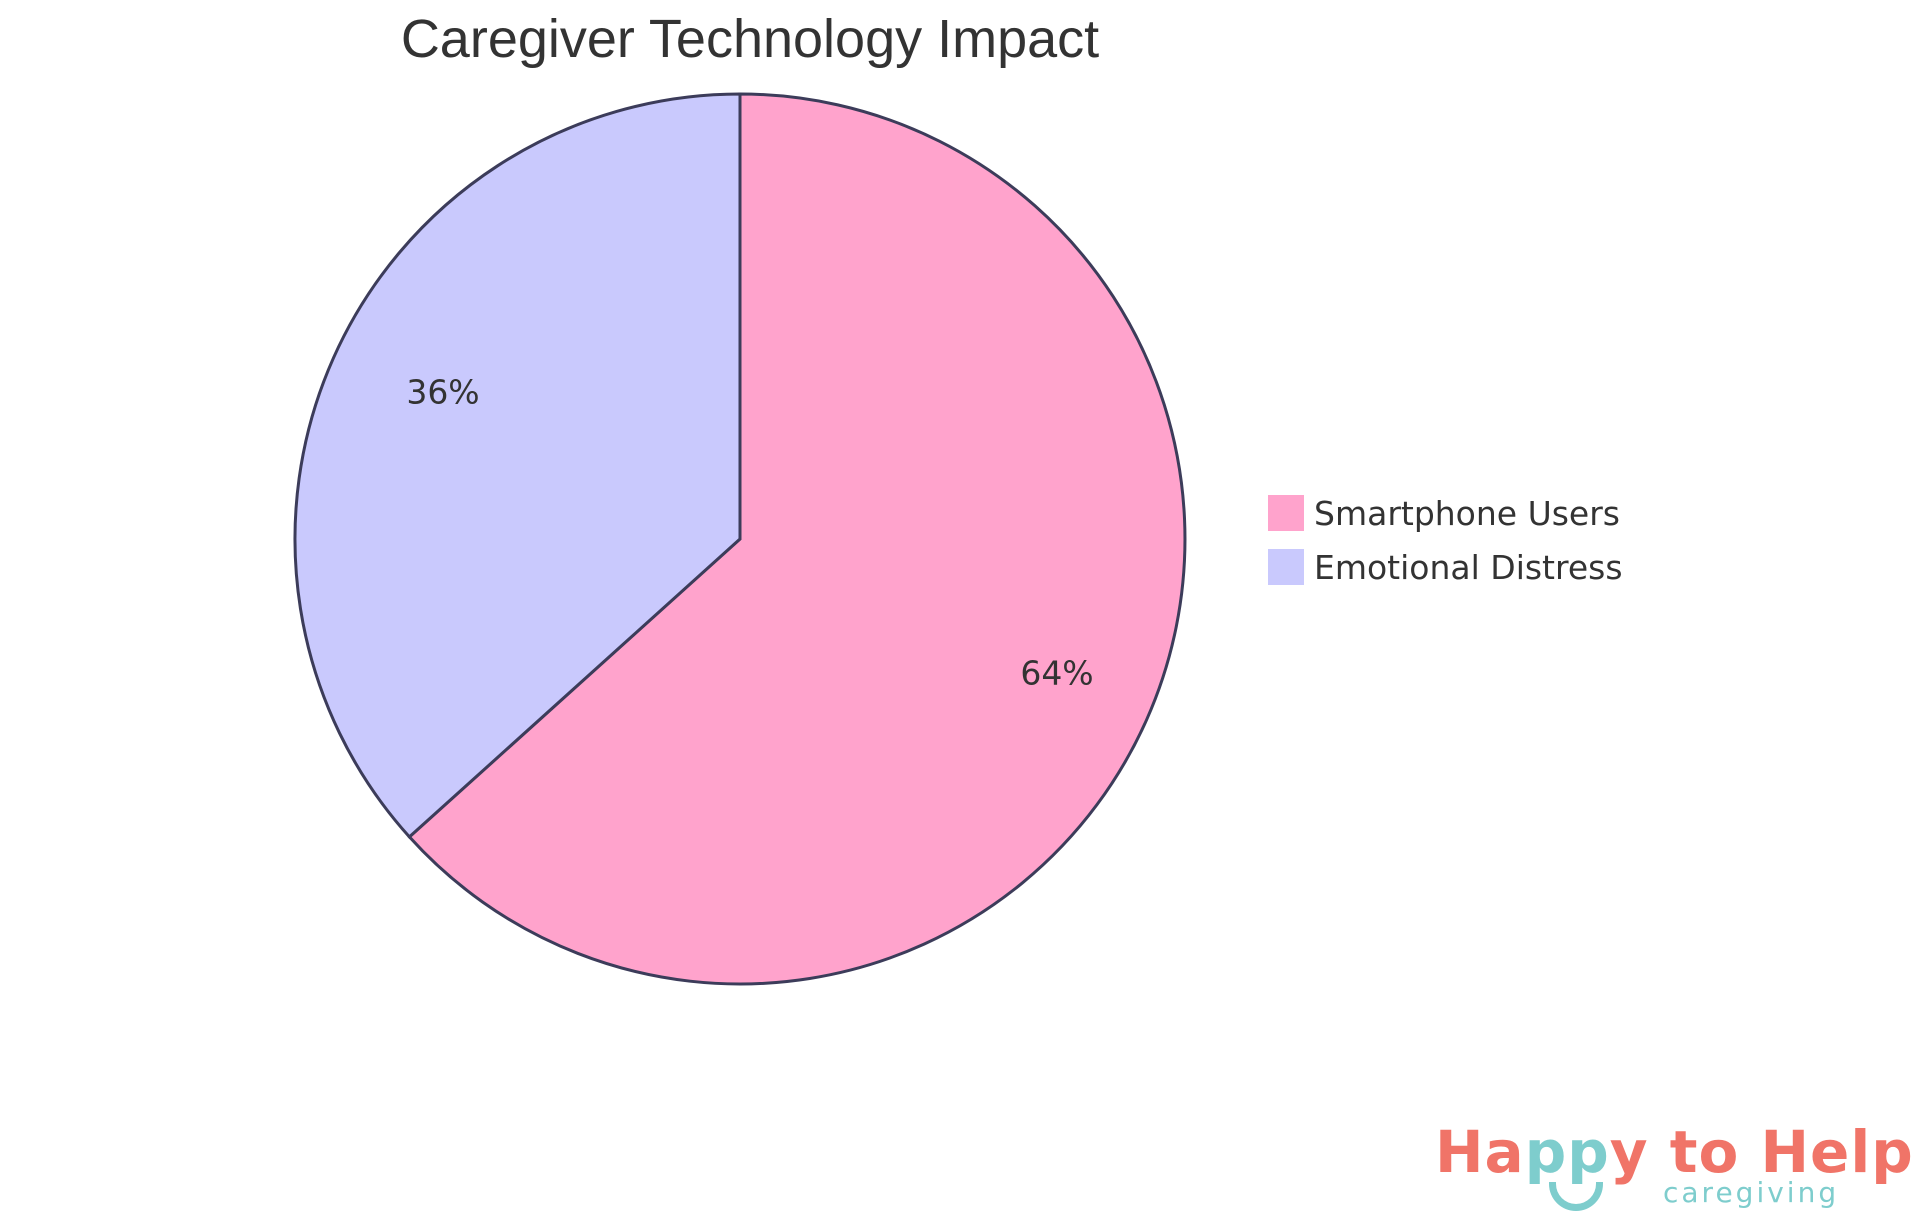 This screenshot has height=1215, width=1920. I want to click on legend-item-emotional-distress: Emotional Distress, so click(1445, 567).